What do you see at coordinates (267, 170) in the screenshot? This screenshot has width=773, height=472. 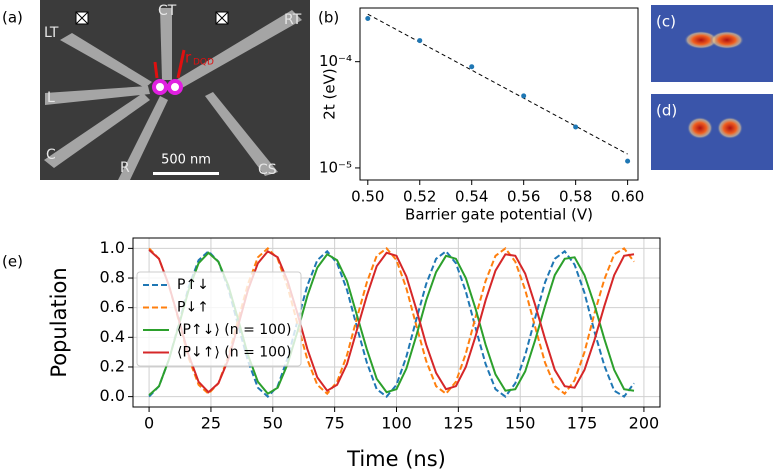 I see `gate-label: CS` at bounding box center [267, 170].